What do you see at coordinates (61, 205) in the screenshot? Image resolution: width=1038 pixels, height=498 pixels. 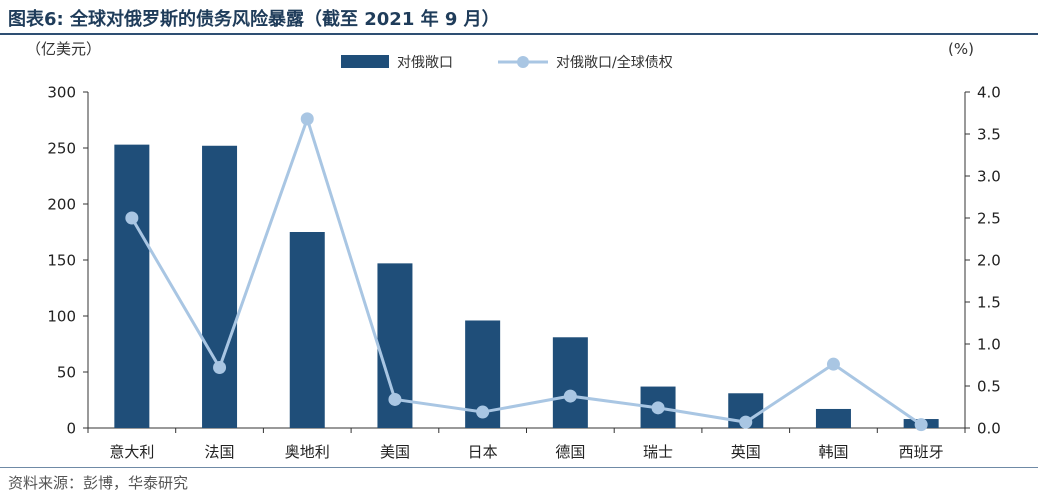 I see `left-tick-label: 200` at bounding box center [61, 205].